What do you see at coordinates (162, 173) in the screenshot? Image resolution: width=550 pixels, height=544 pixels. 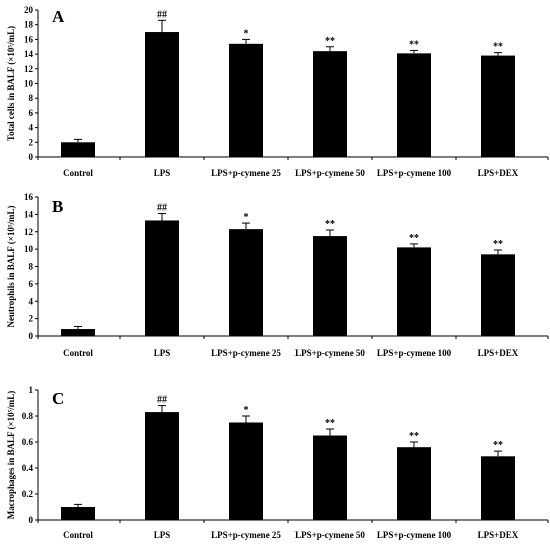 I see `panel-a-category-label: LPS` at bounding box center [162, 173].